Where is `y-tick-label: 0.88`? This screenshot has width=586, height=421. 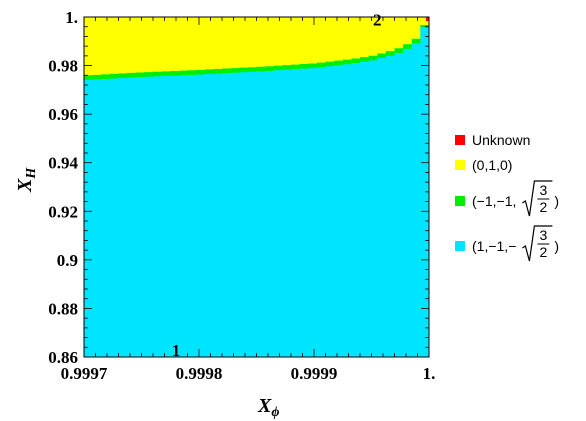
y-tick-label: 0.88 is located at coordinates (63, 308).